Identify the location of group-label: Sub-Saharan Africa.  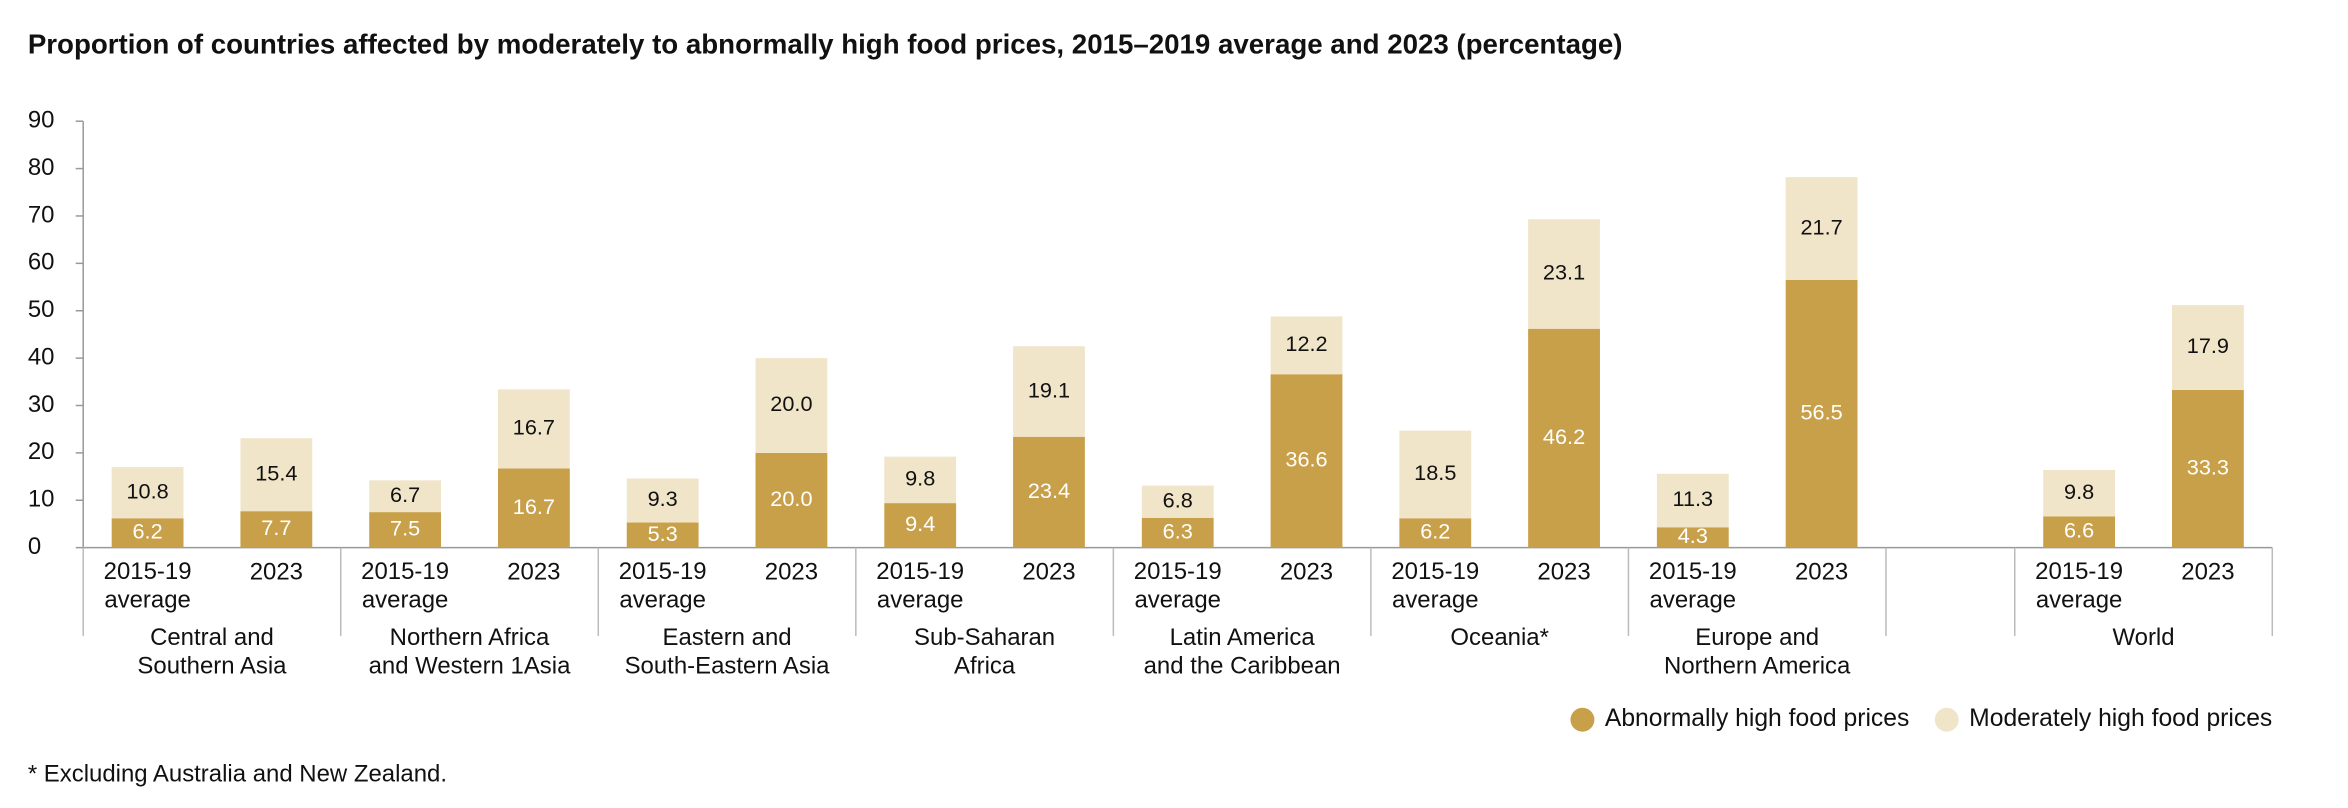
(984, 651).